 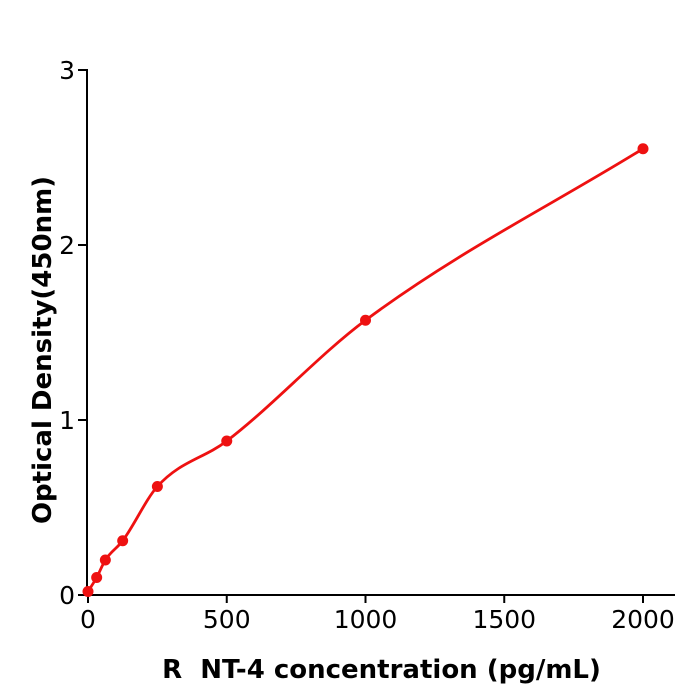 What do you see at coordinates (227, 619) in the screenshot?
I see `x-tick-label: 500` at bounding box center [227, 619].